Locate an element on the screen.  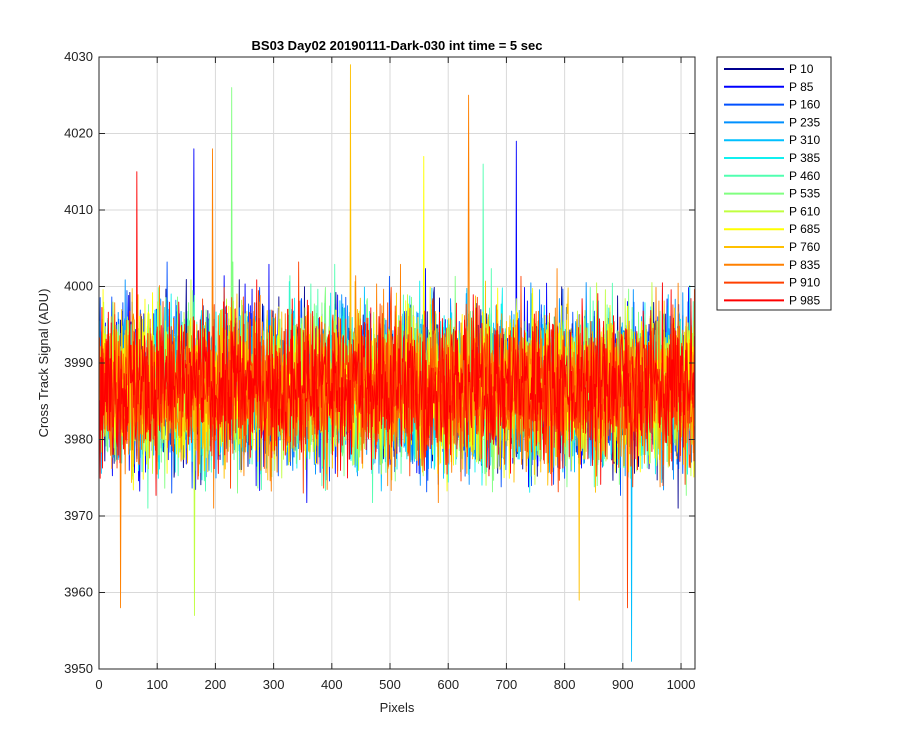
y-tick-label: 3950 is located at coordinates (78, 668).